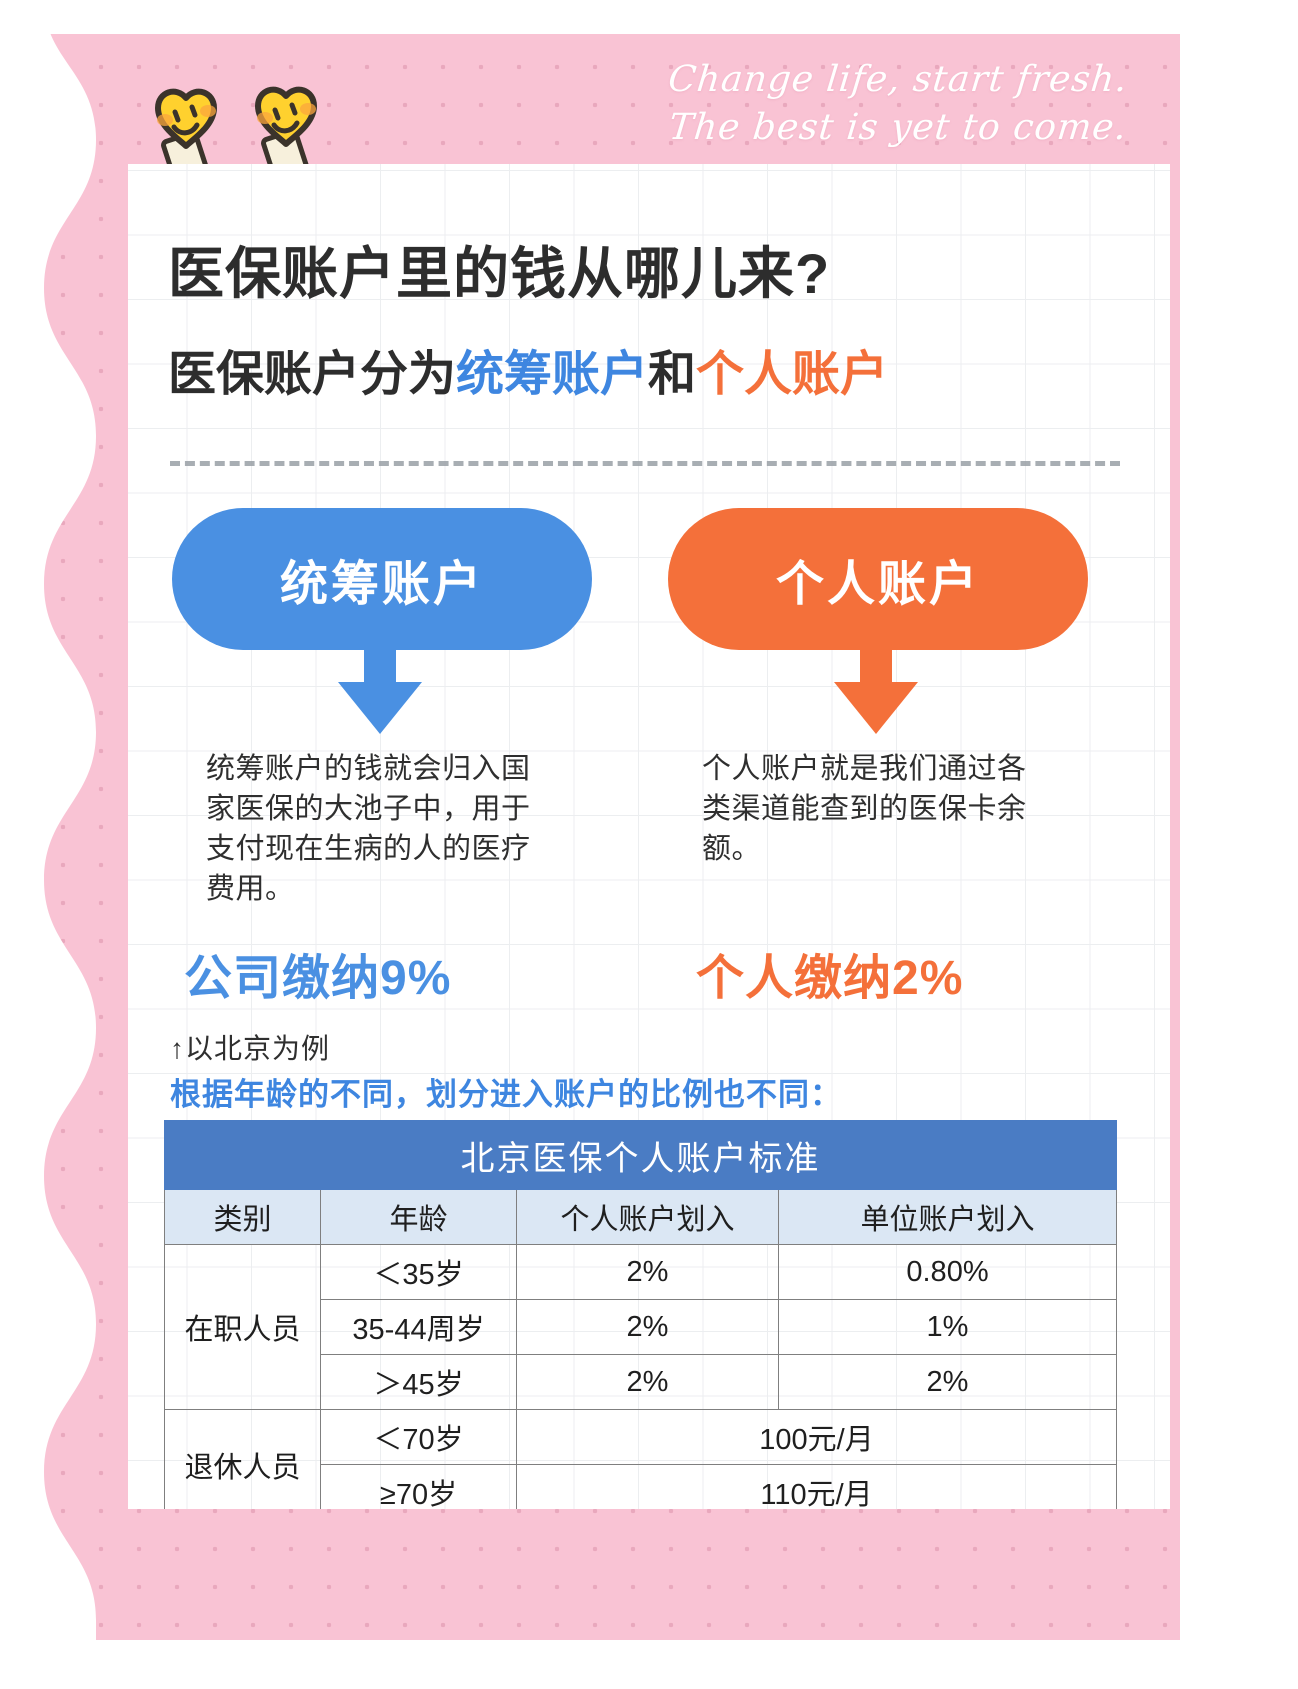 The image size is (1298, 1689). Describe the element at coordinates (898, 79) in the screenshot. I see `slogan-line-1: Change life, start fresh.` at that location.